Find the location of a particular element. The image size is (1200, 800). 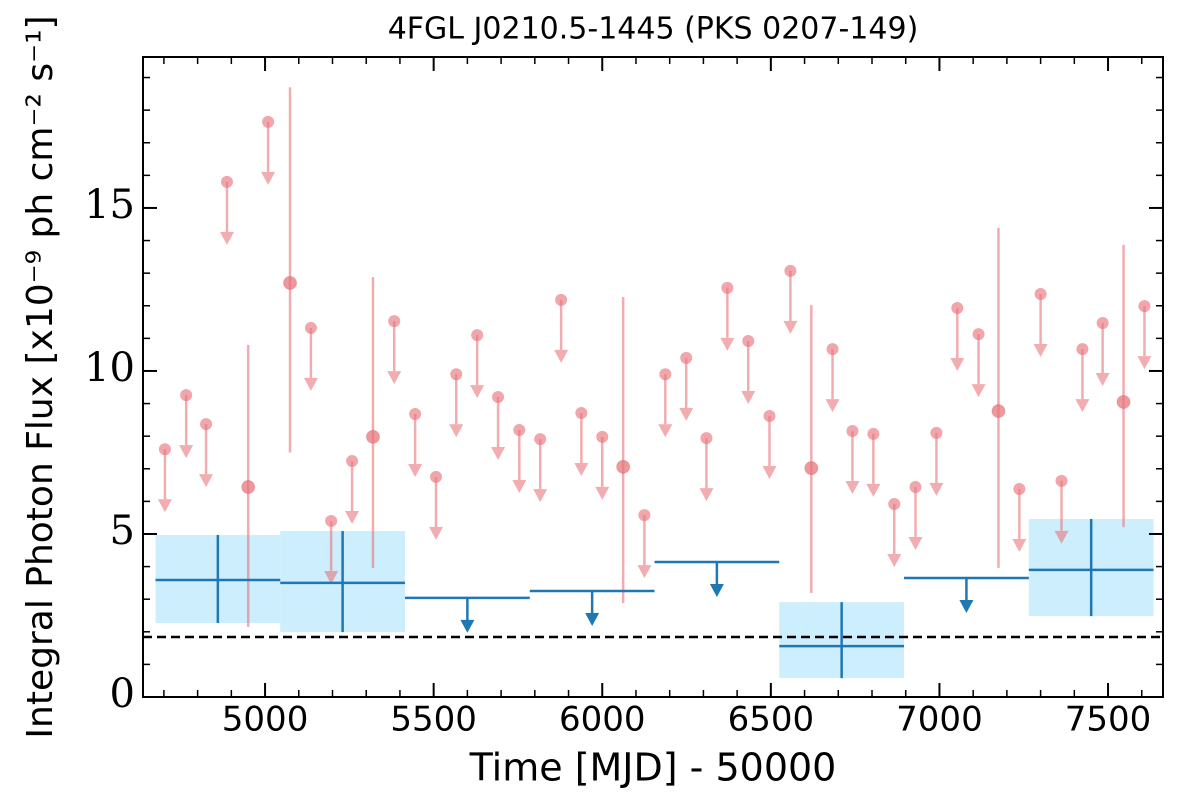

y-tick-label: 10 is located at coordinates (109, 368).